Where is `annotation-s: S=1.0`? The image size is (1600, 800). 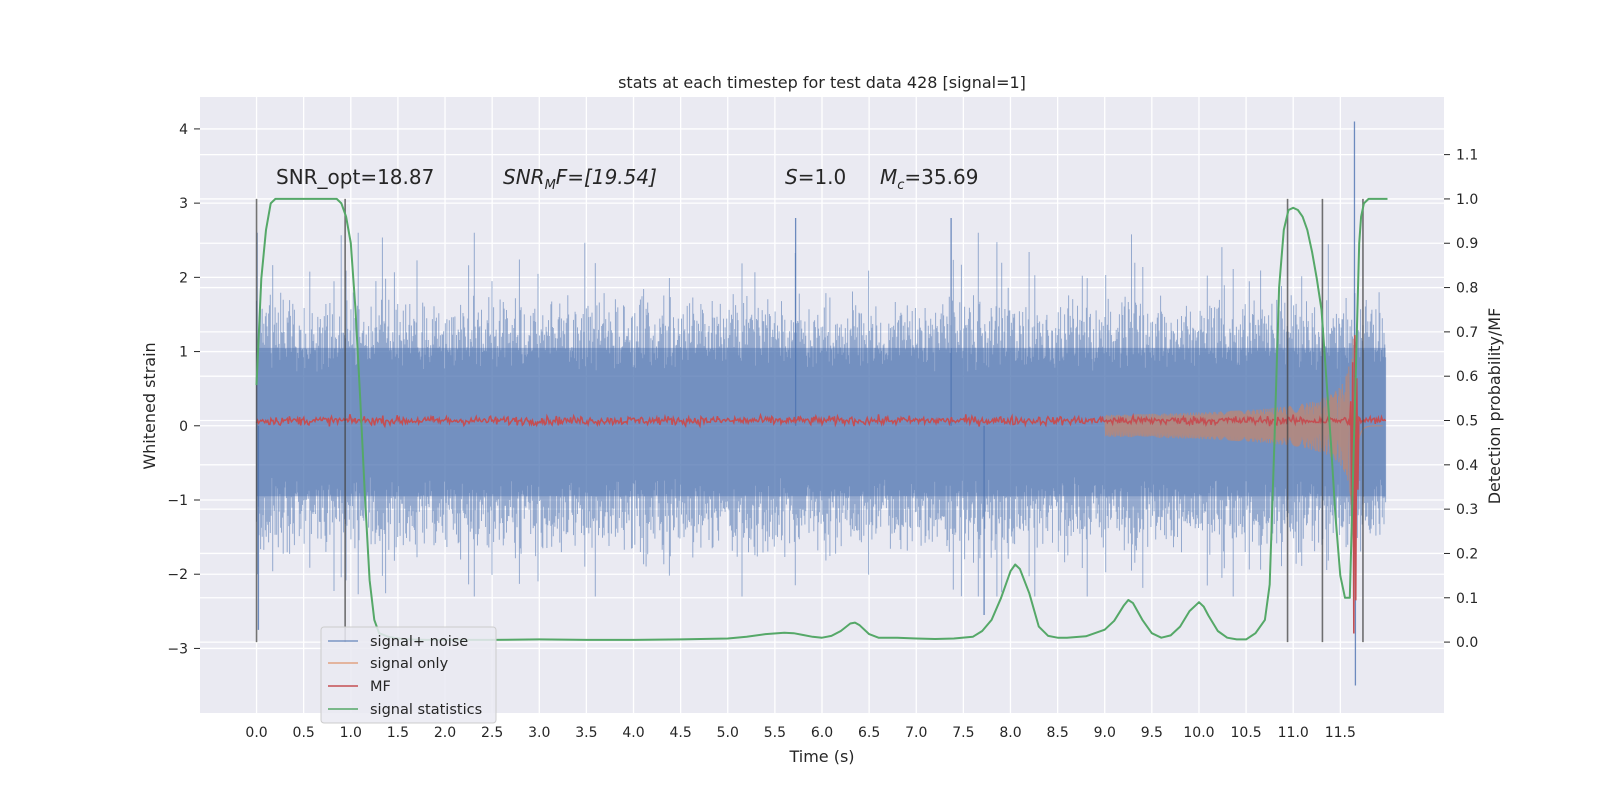 annotation-s: S=1.0 is located at coordinates (815, 177).